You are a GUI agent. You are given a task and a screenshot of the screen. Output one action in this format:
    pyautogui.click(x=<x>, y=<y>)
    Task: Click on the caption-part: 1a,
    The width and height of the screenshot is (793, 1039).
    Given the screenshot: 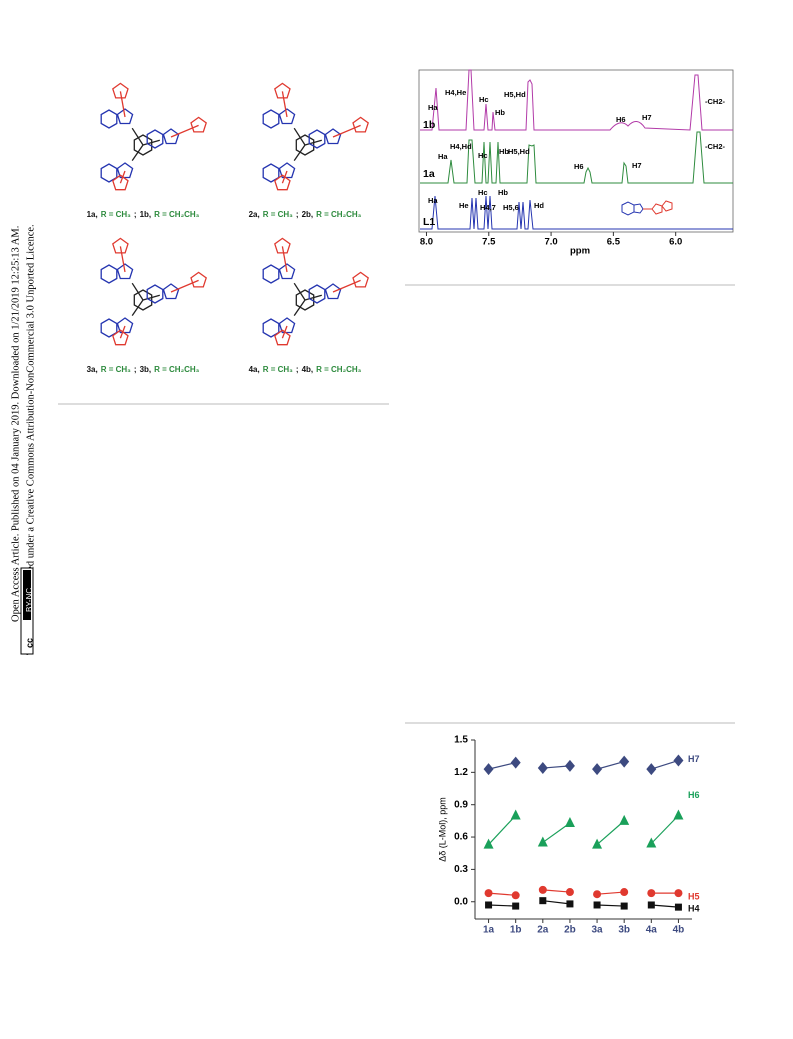 What is the action you would take?
    pyautogui.click(x=92, y=214)
    